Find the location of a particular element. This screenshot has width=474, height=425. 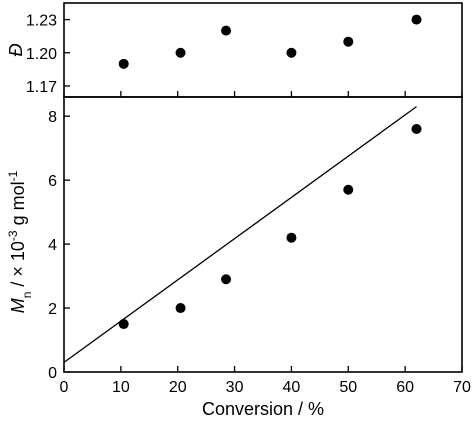

bottom-y-tick-label: 0 is located at coordinates (52, 373).